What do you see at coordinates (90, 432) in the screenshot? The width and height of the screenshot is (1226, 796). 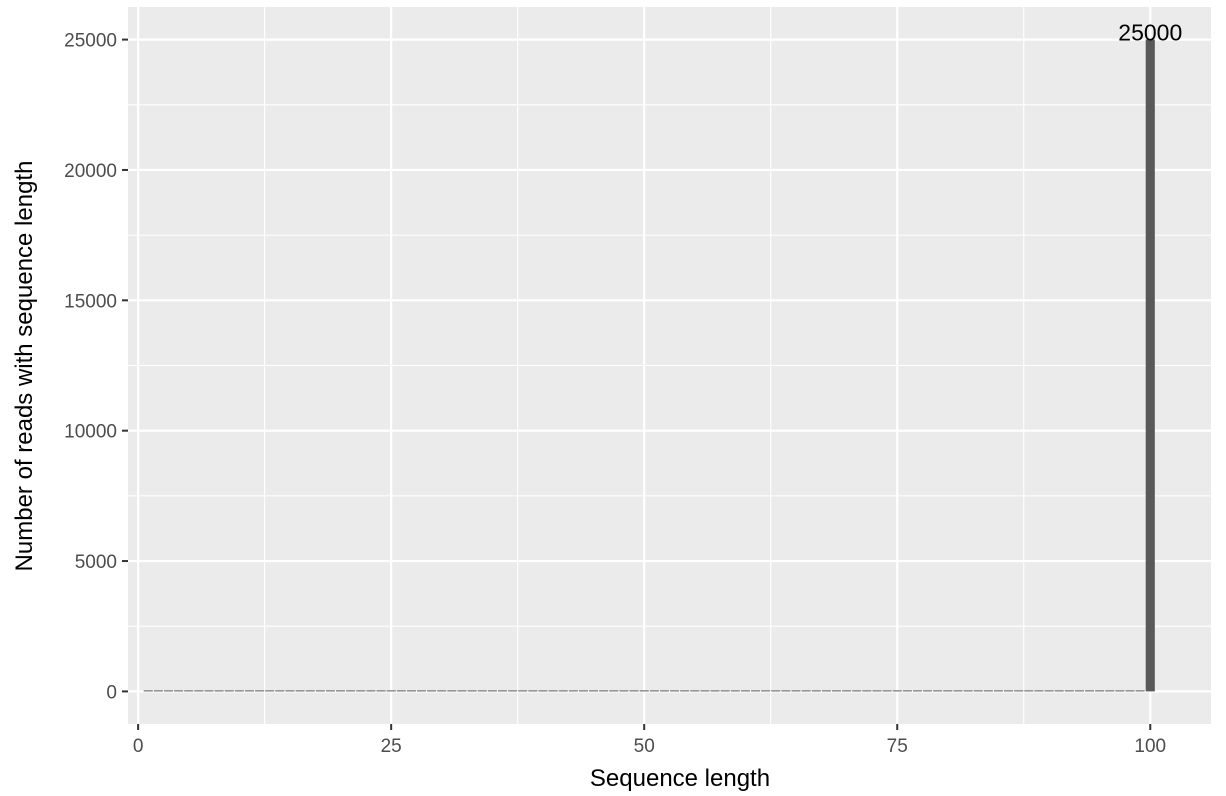 I see `y-tick-label: 10000` at bounding box center [90, 432].